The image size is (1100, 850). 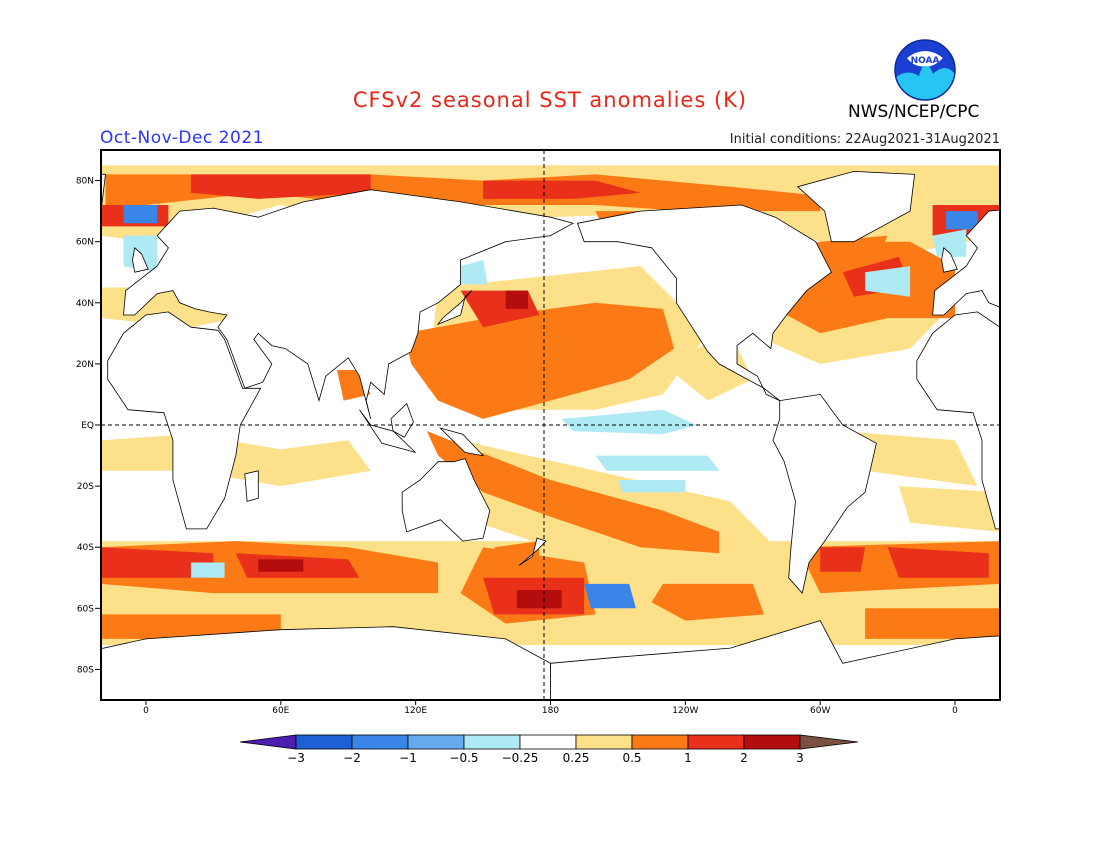 I want to click on logo-text: NOAA, so click(x=925, y=61).